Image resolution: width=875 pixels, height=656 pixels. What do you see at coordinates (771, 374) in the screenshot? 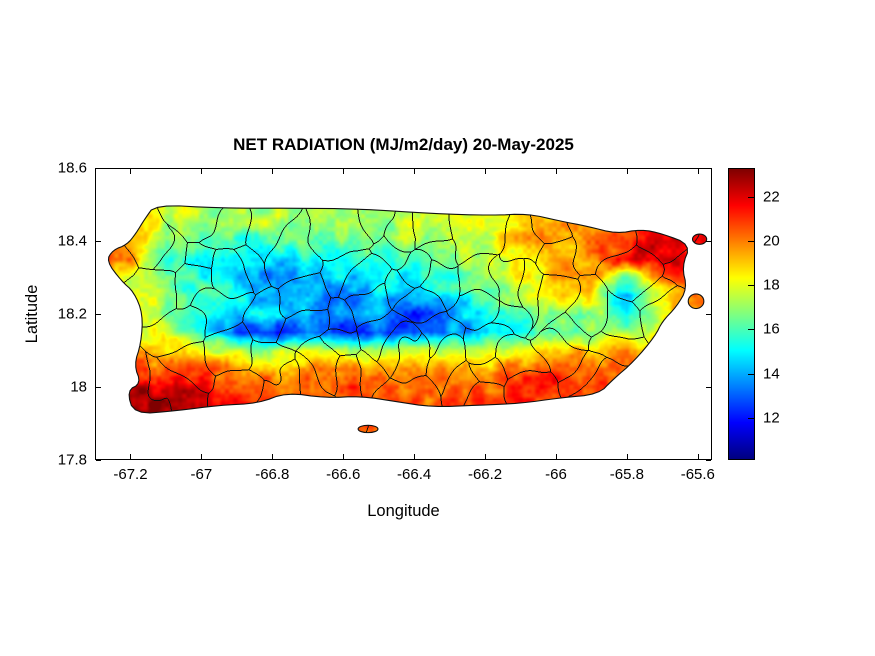
I see `colorbar-tick-label: 14` at bounding box center [771, 374].